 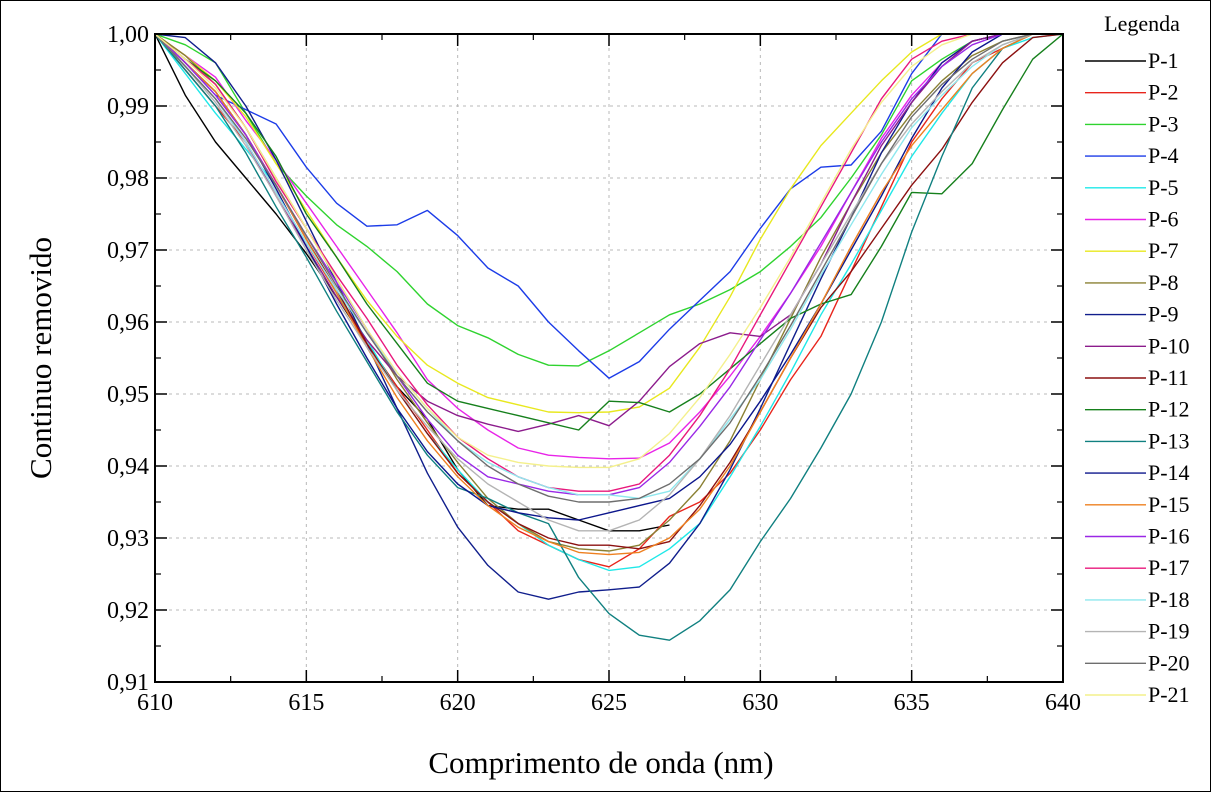 I want to click on x-axis-tick-labels: 610 615 620 625 630 635 640, so click(x=609, y=703).